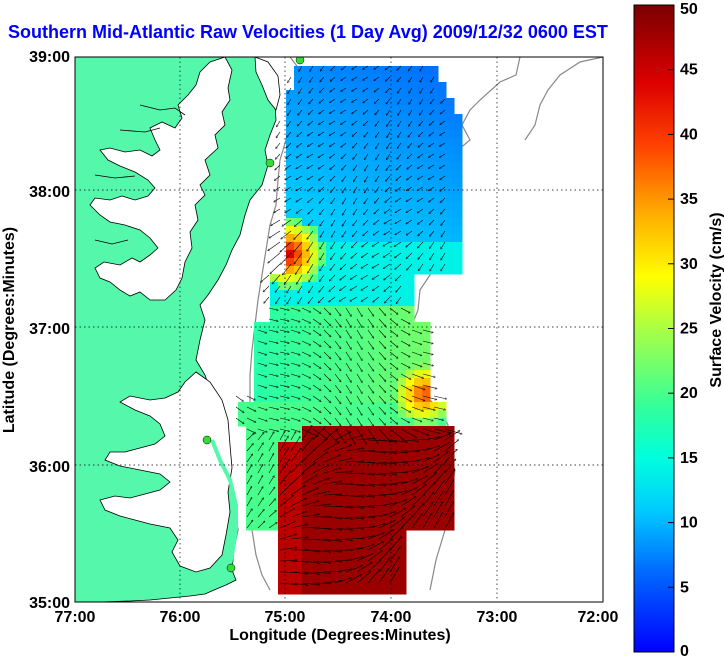 The height and width of the screenshot is (659, 724). Describe the element at coordinates (9, 330) in the screenshot. I see `y-axis-label: Latitude (Degrees:Minutes)` at that location.